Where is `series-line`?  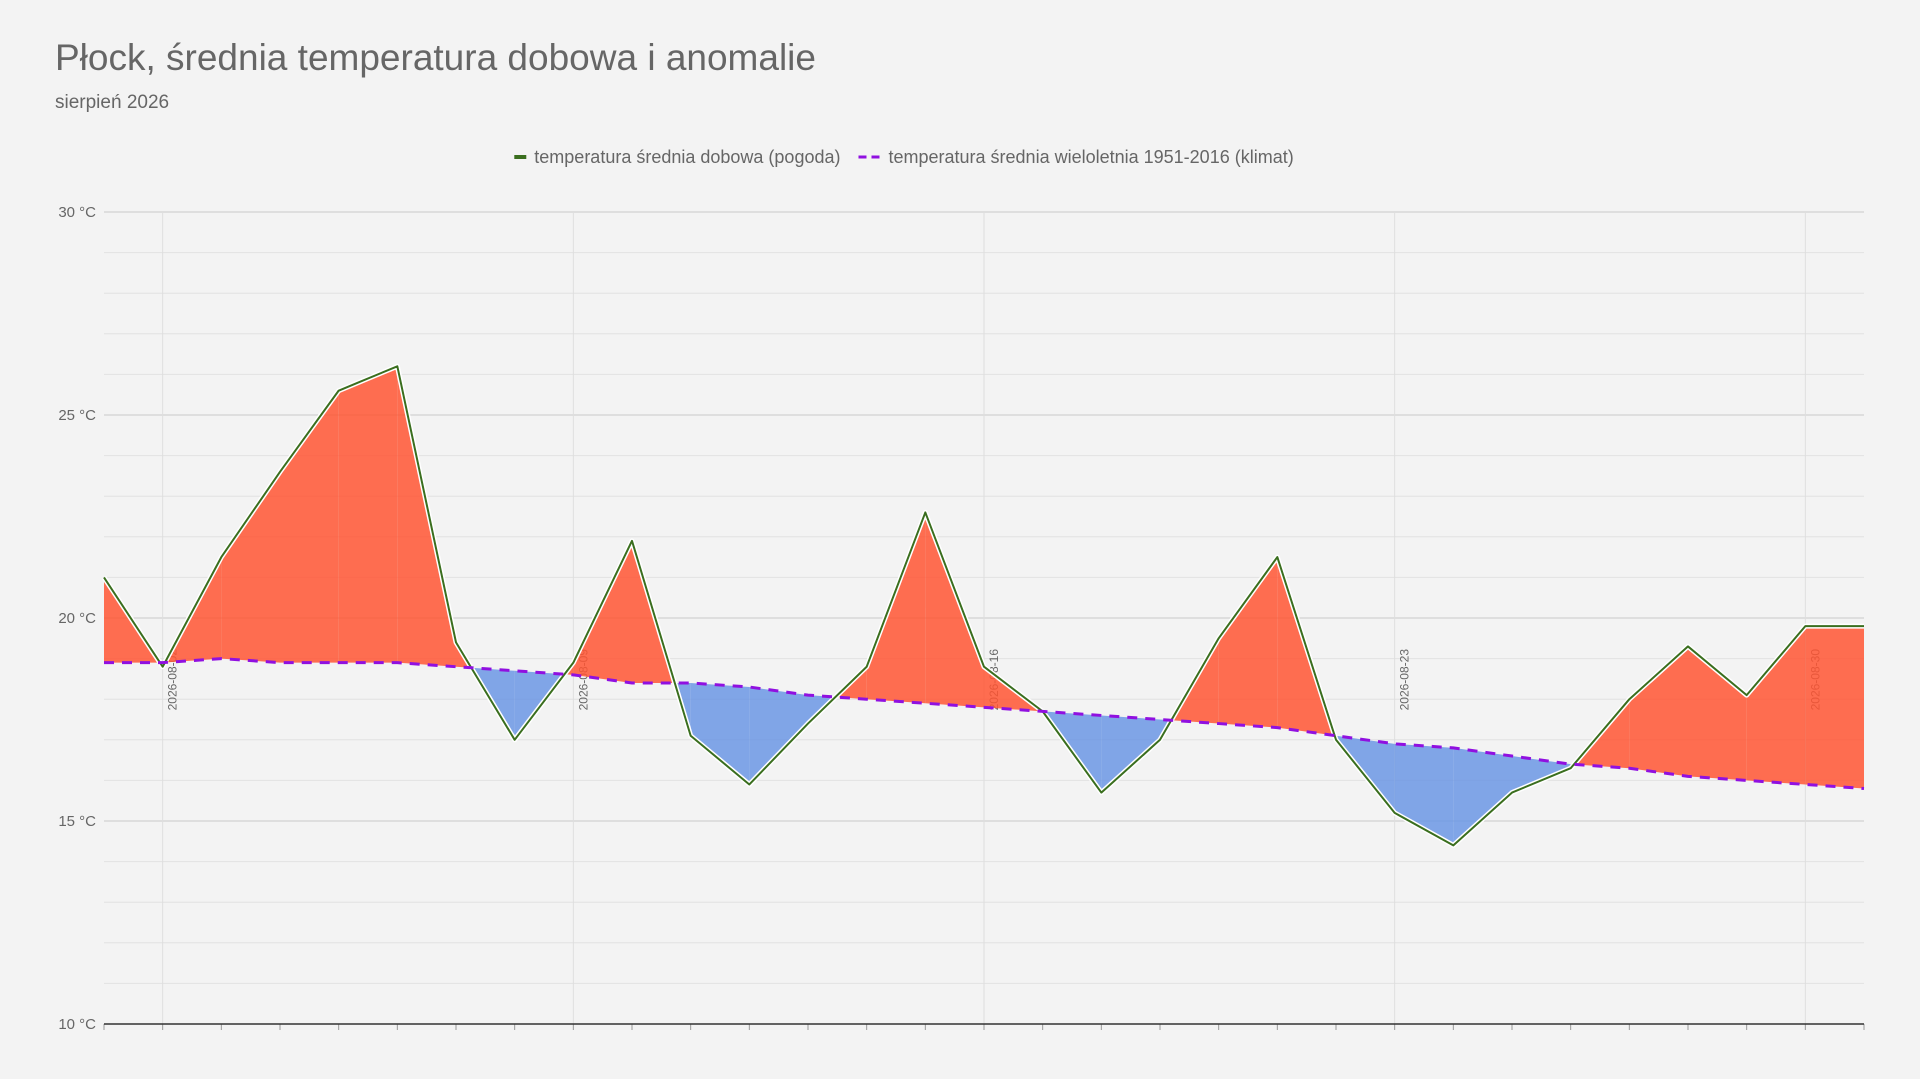 series-line is located at coordinates (984, 724).